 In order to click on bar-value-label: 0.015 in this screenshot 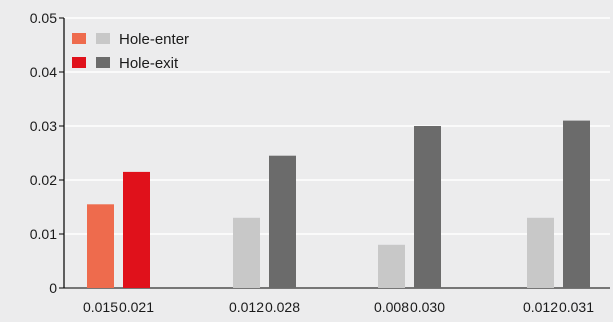, I will do `click(100, 307)`.